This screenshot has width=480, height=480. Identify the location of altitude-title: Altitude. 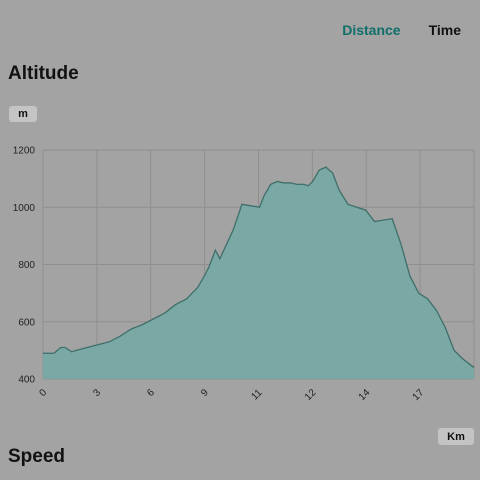
(43, 73).